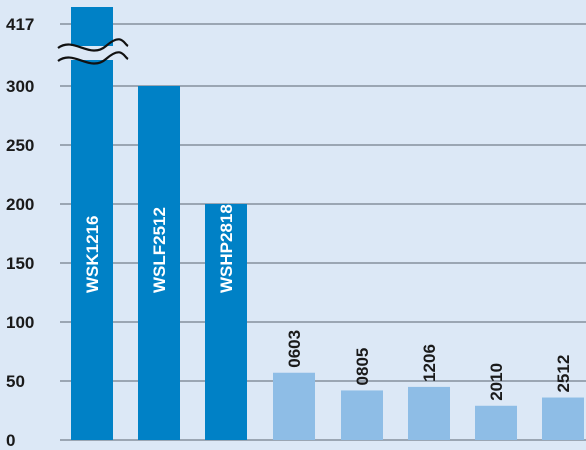 This screenshot has height=450, width=586. What do you see at coordinates (10, 440) in the screenshot?
I see `y-tick-label: 0` at bounding box center [10, 440].